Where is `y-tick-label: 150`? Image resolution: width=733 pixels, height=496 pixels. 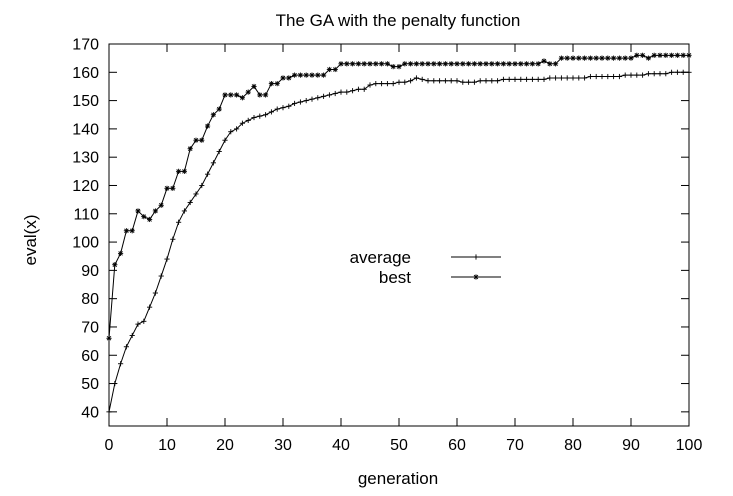
y-tick-label: 150 is located at coordinates (85, 101).